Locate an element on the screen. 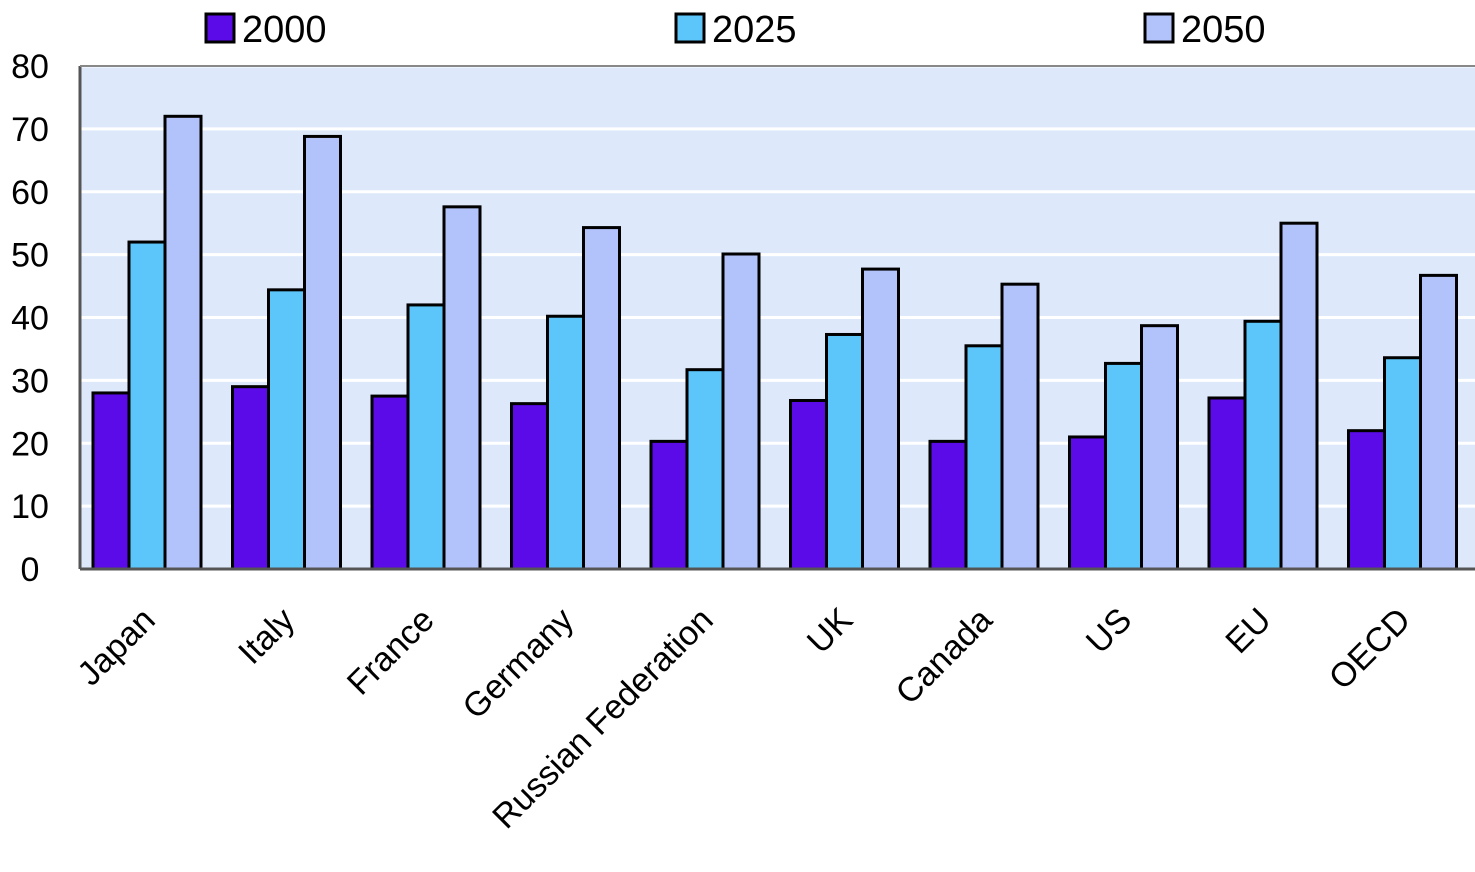 The width and height of the screenshot is (1475, 872). bar-2050-russian-federation is located at coordinates (741, 411).